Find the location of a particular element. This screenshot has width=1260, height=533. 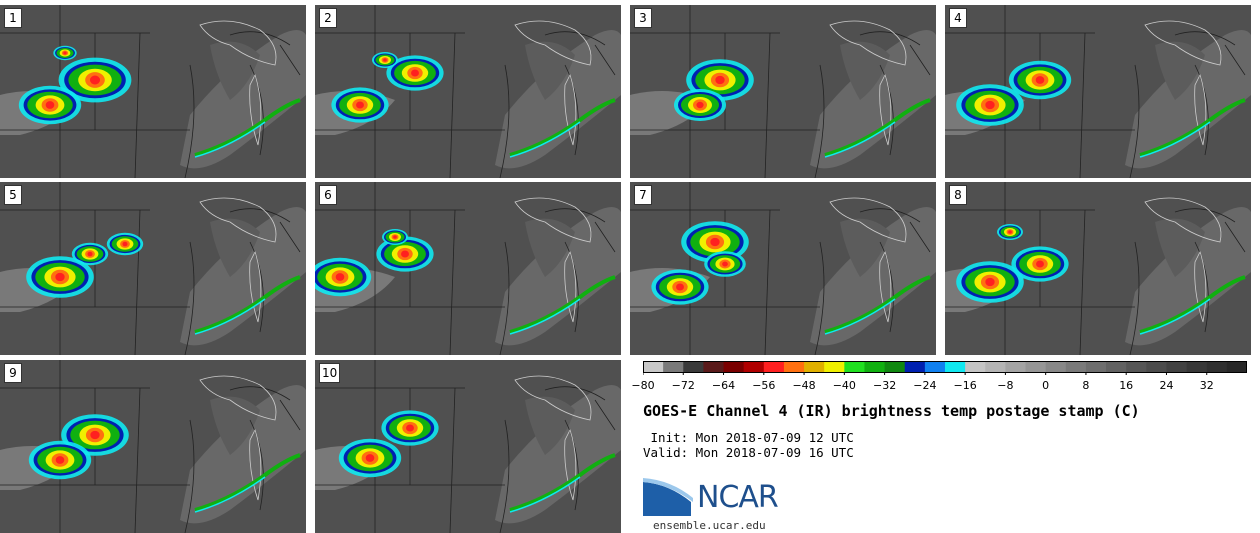

postage-stamp-panel: 1 is located at coordinates (153, 91).